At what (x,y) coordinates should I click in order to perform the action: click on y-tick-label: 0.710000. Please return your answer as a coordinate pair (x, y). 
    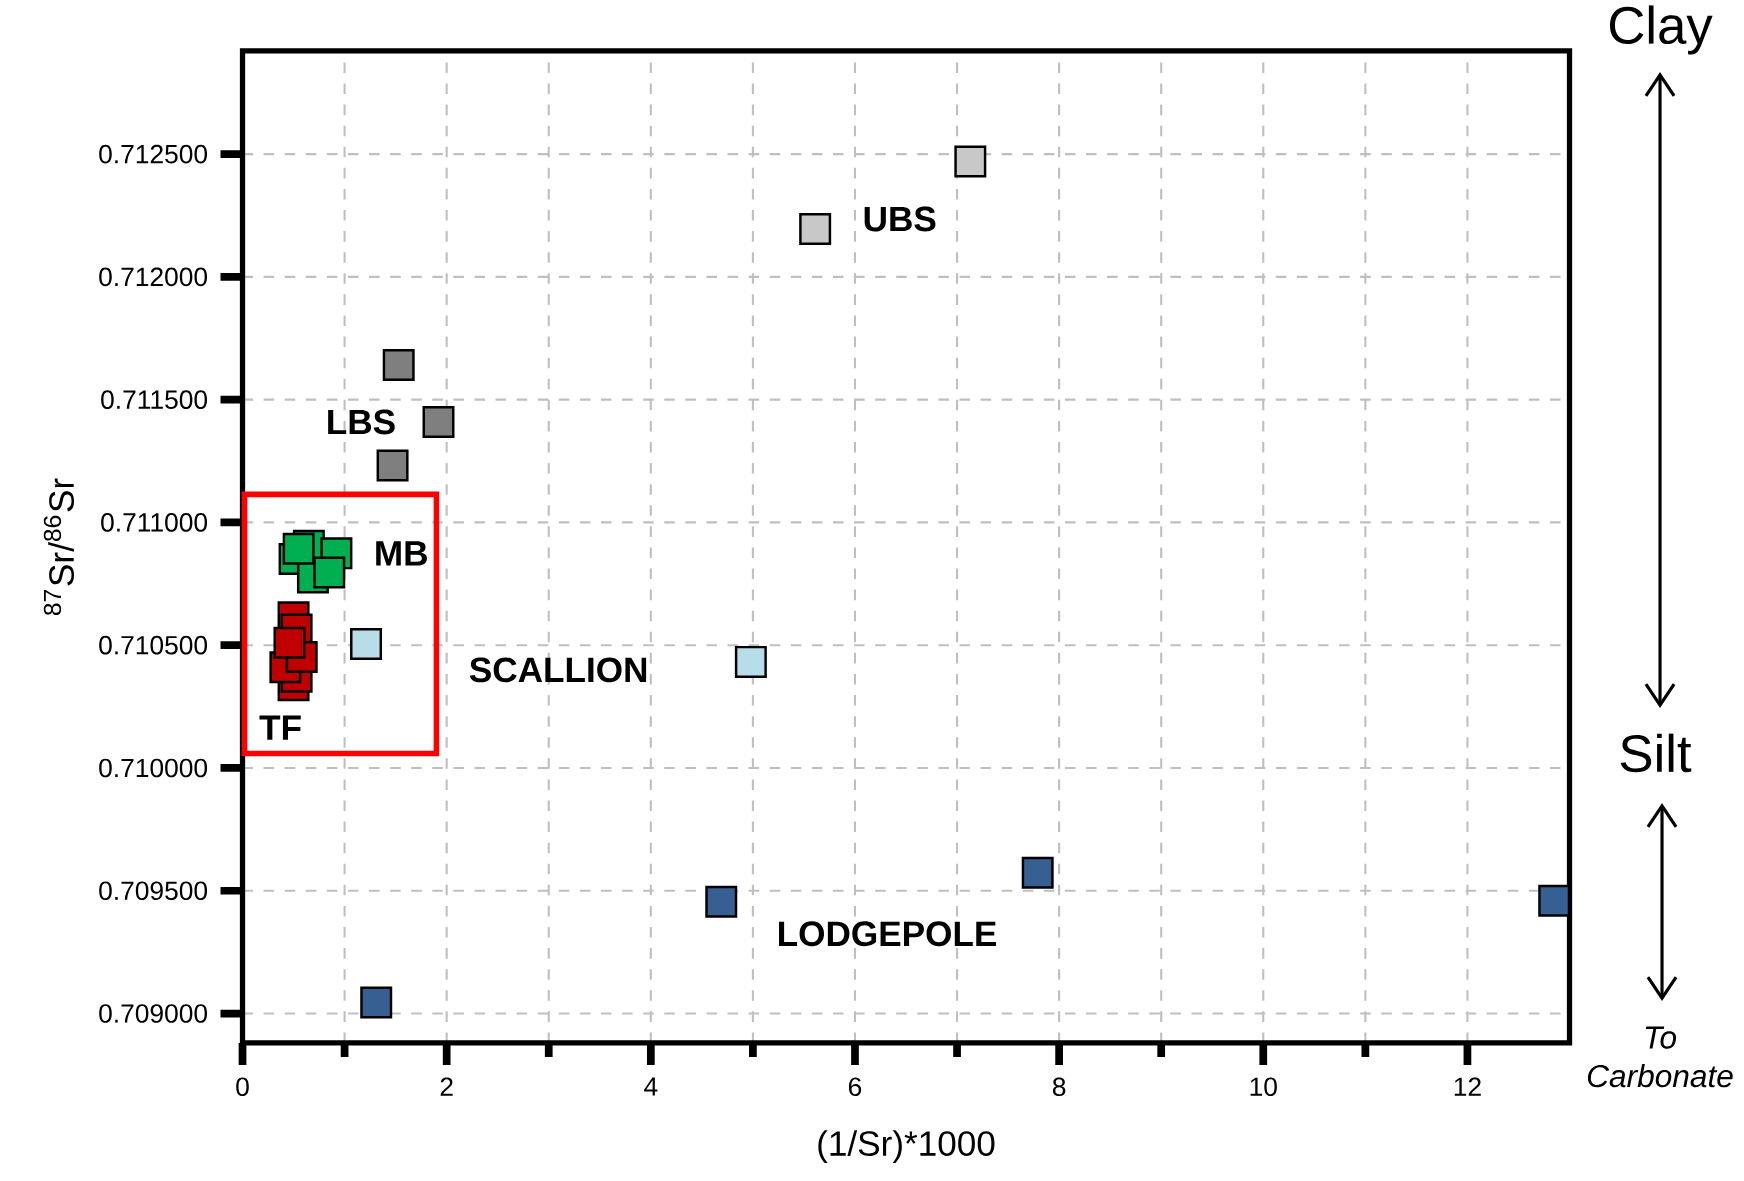
    Looking at the image, I should click on (153, 768).